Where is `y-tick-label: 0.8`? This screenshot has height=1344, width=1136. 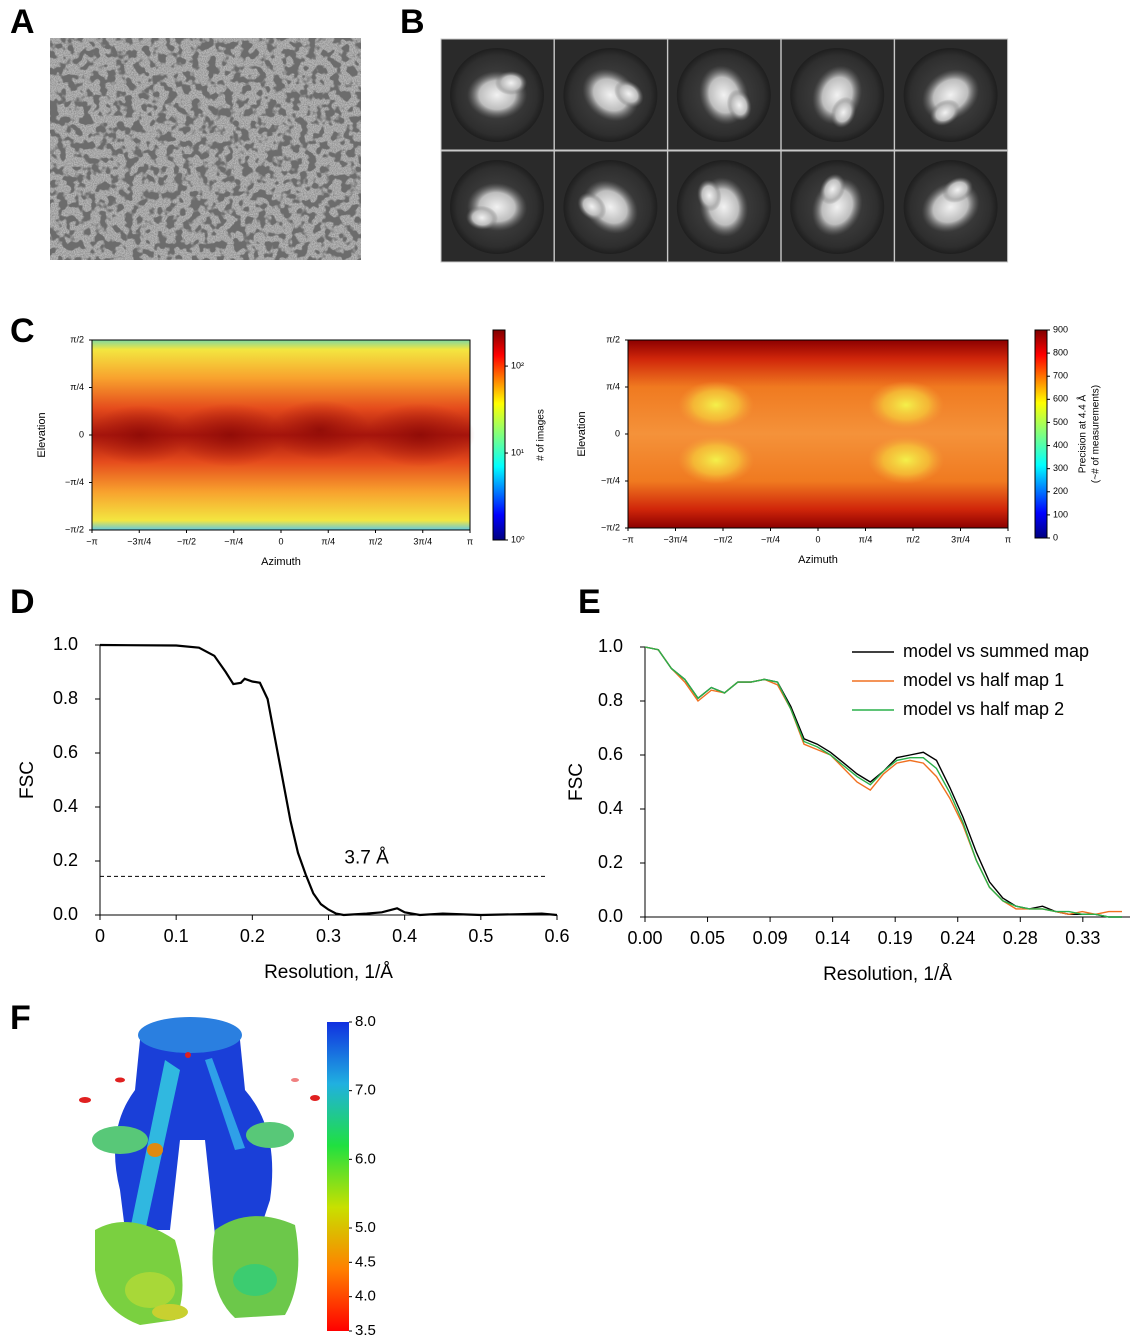
y-tick-label: 0.8 is located at coordinates (610, 700).